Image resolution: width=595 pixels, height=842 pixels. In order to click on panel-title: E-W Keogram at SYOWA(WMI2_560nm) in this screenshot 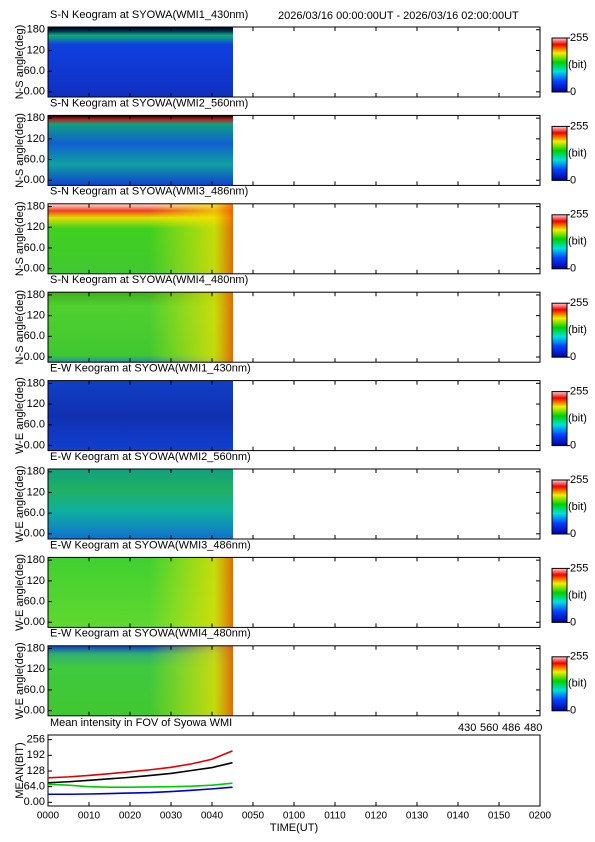, I will do `click(150, 457)`.